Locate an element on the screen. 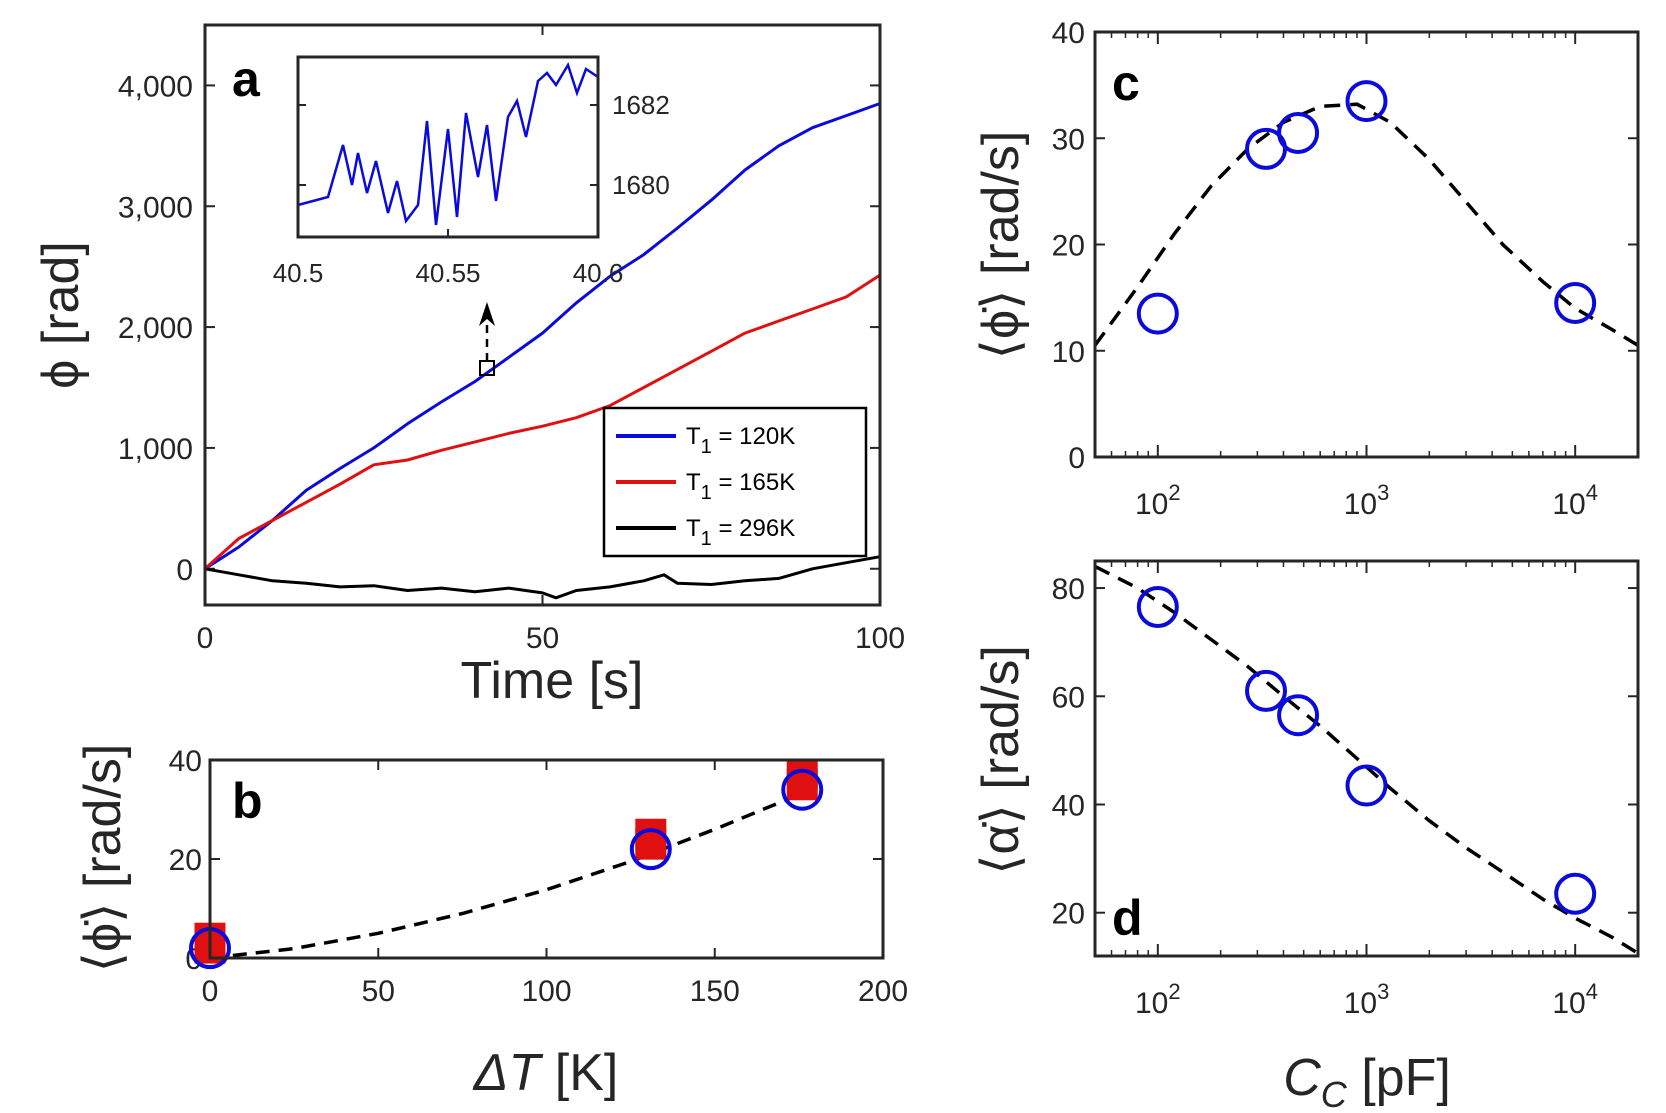  legend-label-2: T1 = 165K is located at coordinates (740, 486).